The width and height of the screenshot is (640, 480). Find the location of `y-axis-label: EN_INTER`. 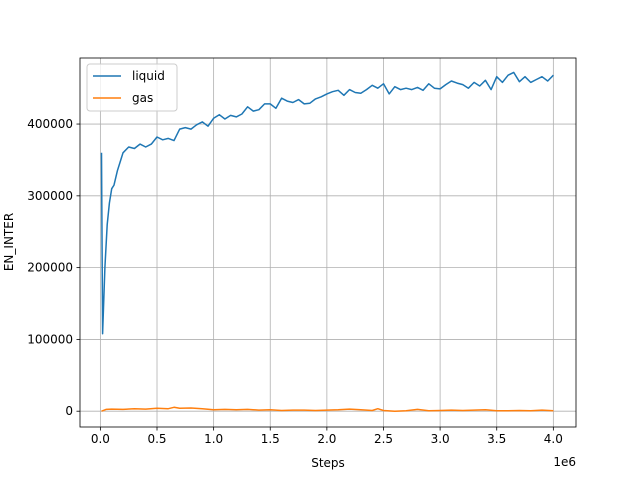

y-axis-label: EN_INTER is located at coordinates (9, 242).